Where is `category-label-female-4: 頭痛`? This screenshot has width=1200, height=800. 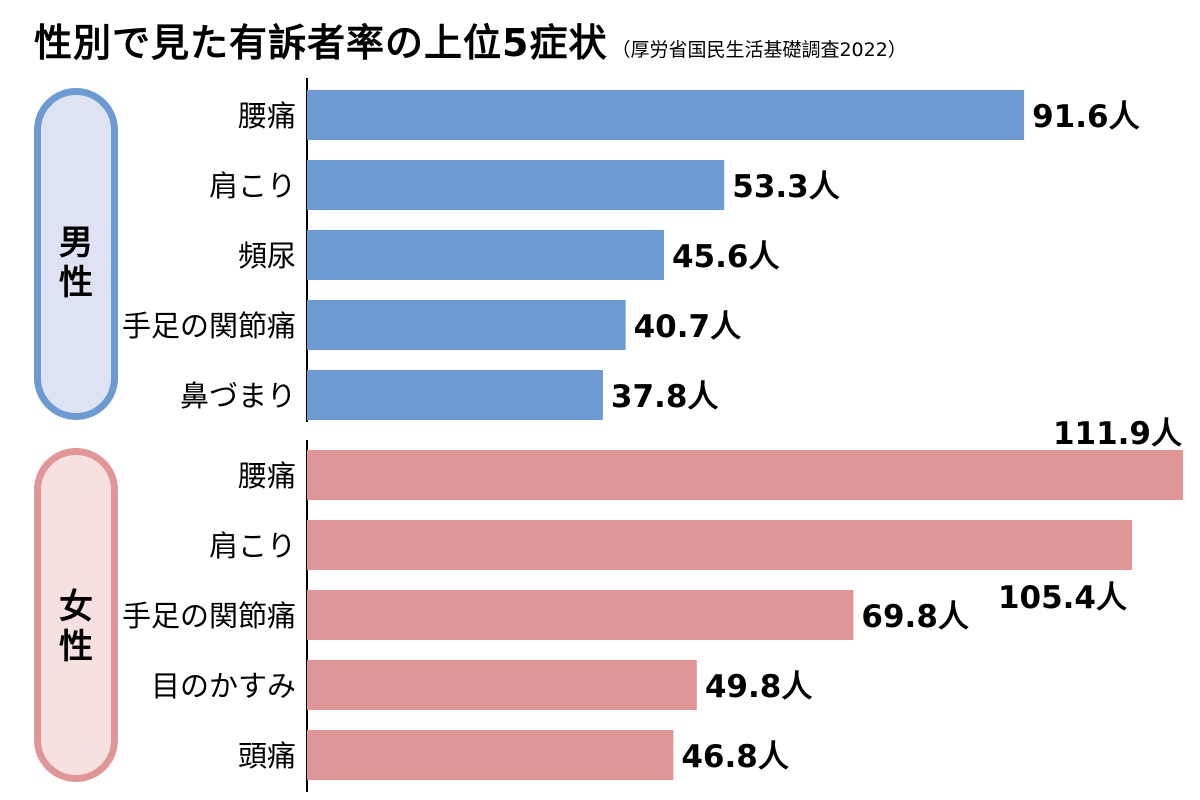
category-label-female-4: 頭痛 is located at coordinates (267, 756).